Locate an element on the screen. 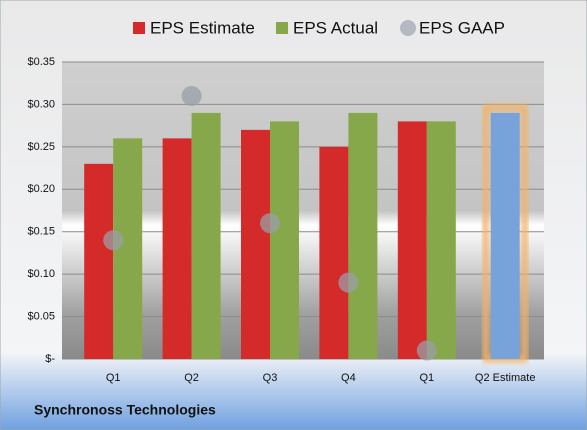 The image size is (587, 430). x-tick-label: Q2 Estimate is located at coordinates (505, 378).